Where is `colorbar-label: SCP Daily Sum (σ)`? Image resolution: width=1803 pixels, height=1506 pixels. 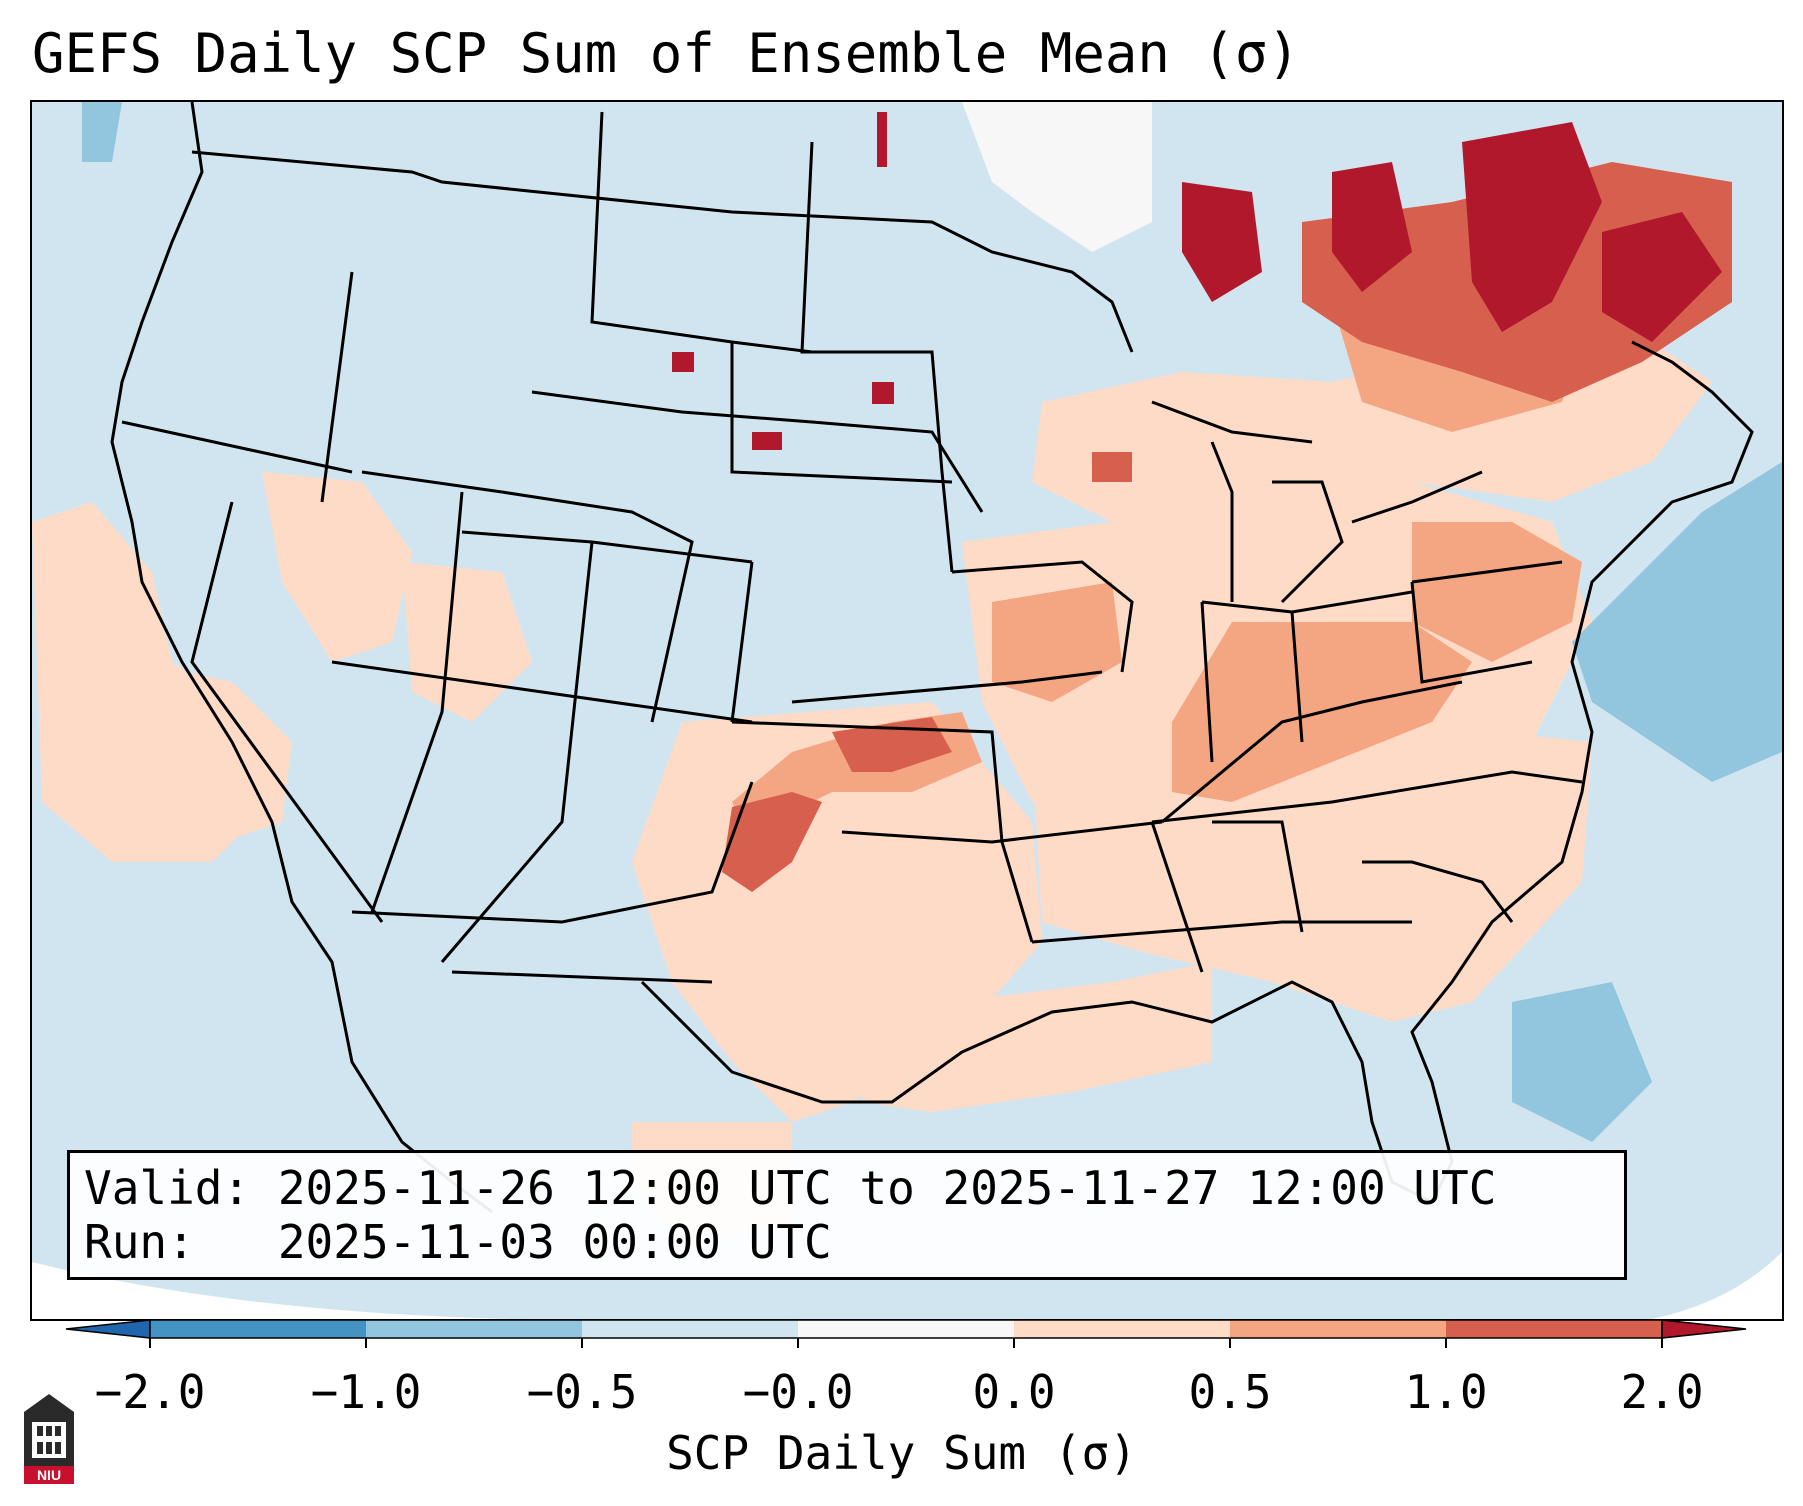 colorbar-label: SCP Daily Sum (σ) is located at coordinates (901, 1453).